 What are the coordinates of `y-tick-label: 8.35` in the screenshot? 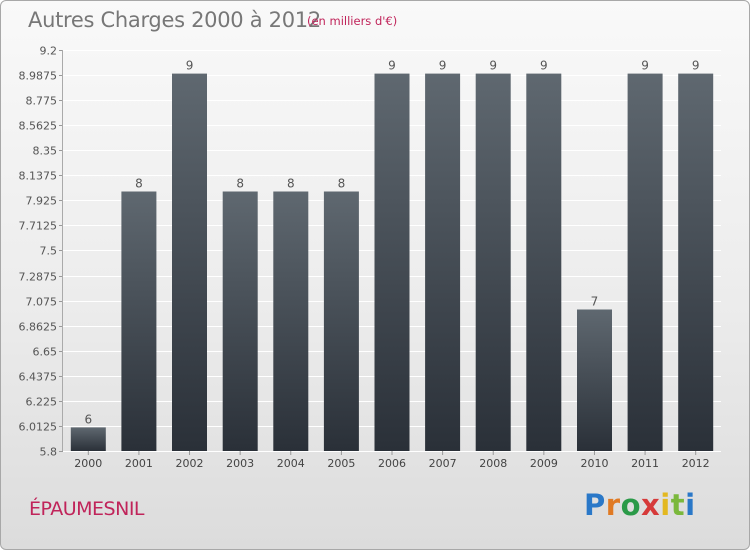 It's located at (45, 151).